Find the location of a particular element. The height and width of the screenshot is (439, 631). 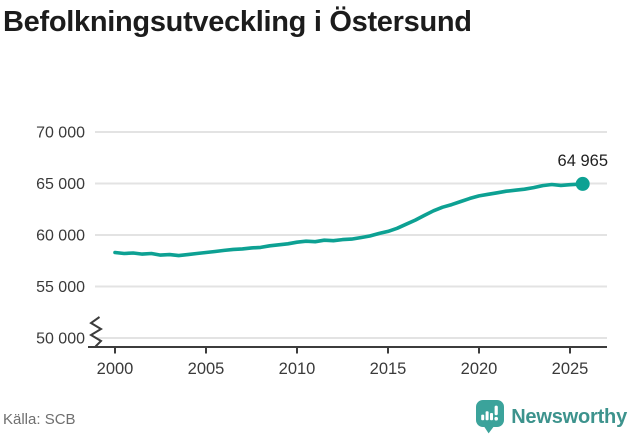

y-tick-label: 50 000 is located at coordinates (60, 339).